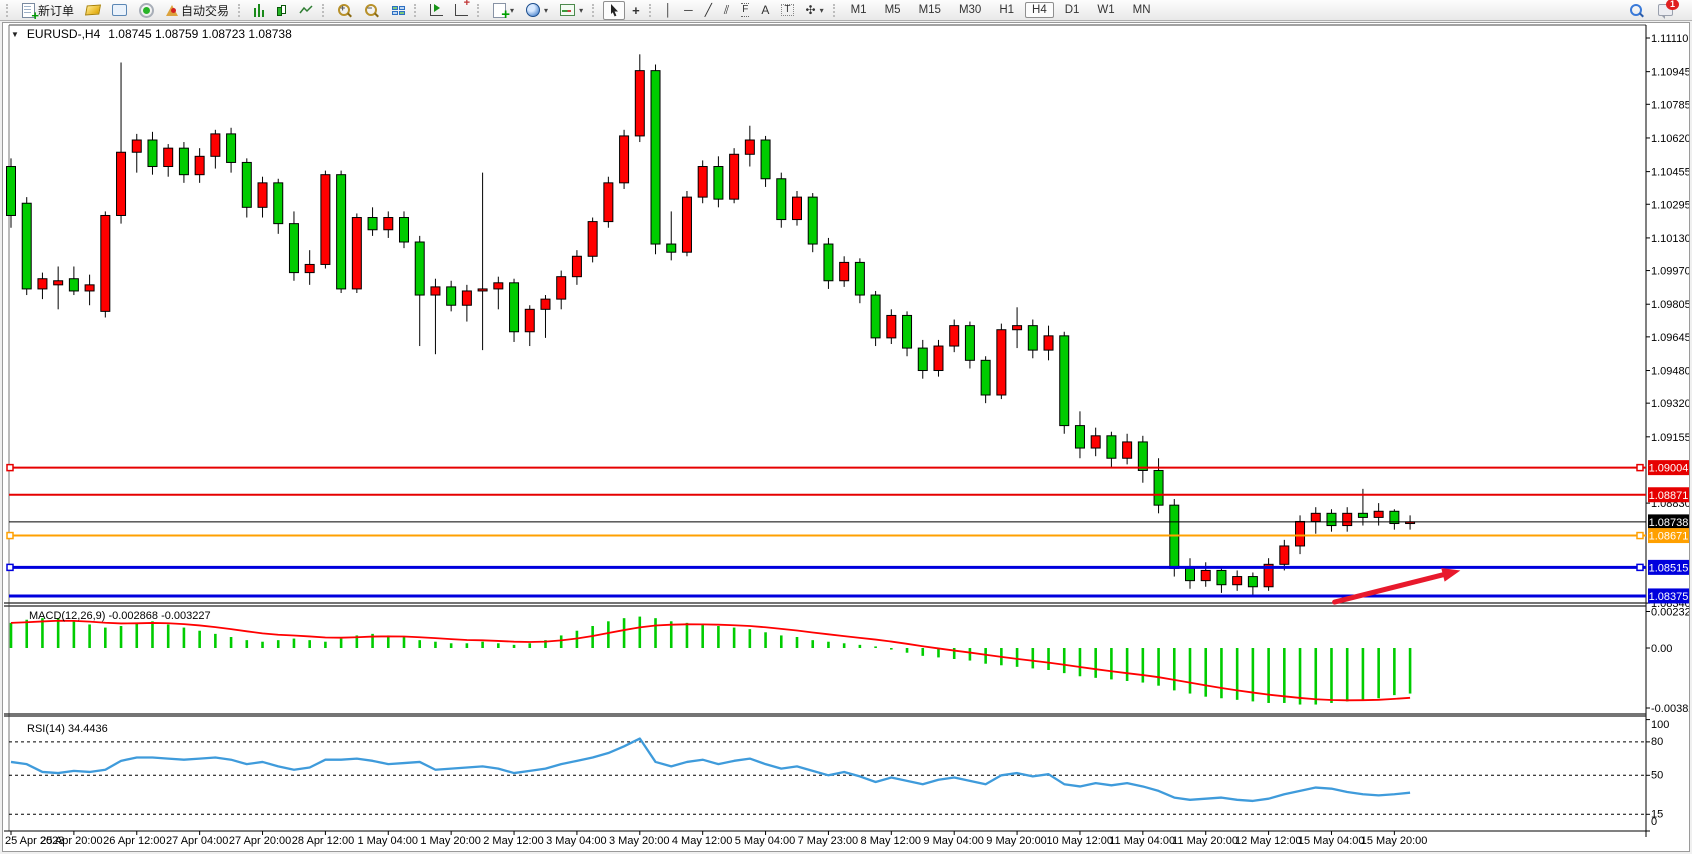  Describe the element at coordinates (1268, 841) in the screenshot. I see `svg-text: 12 May 12:00` at that location.